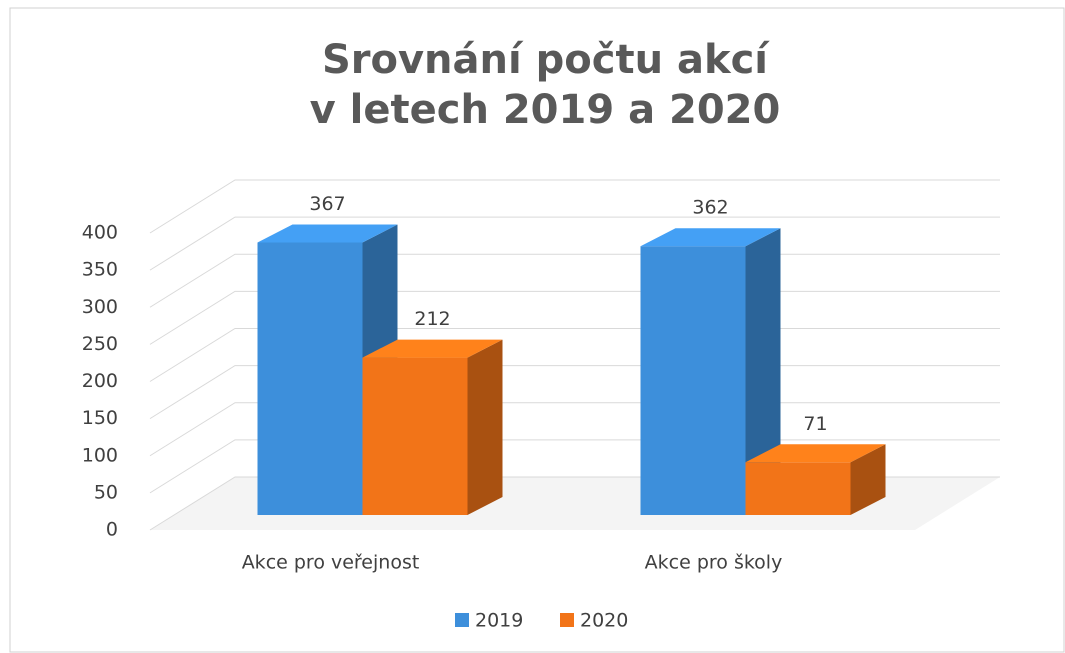  Describe the element at coordinates (710, 208) in the screenshot. I see `value-label: 362` at that location.